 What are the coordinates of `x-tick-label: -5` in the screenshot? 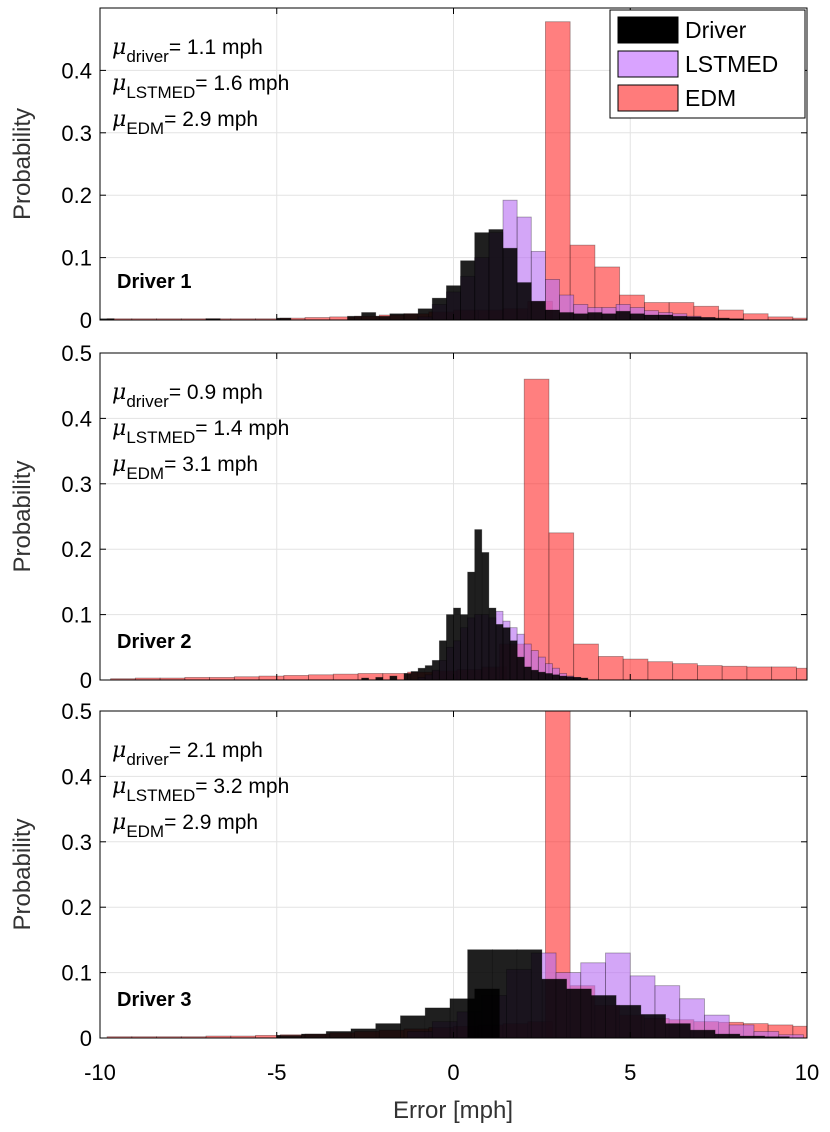 It's located at (277, 1072).